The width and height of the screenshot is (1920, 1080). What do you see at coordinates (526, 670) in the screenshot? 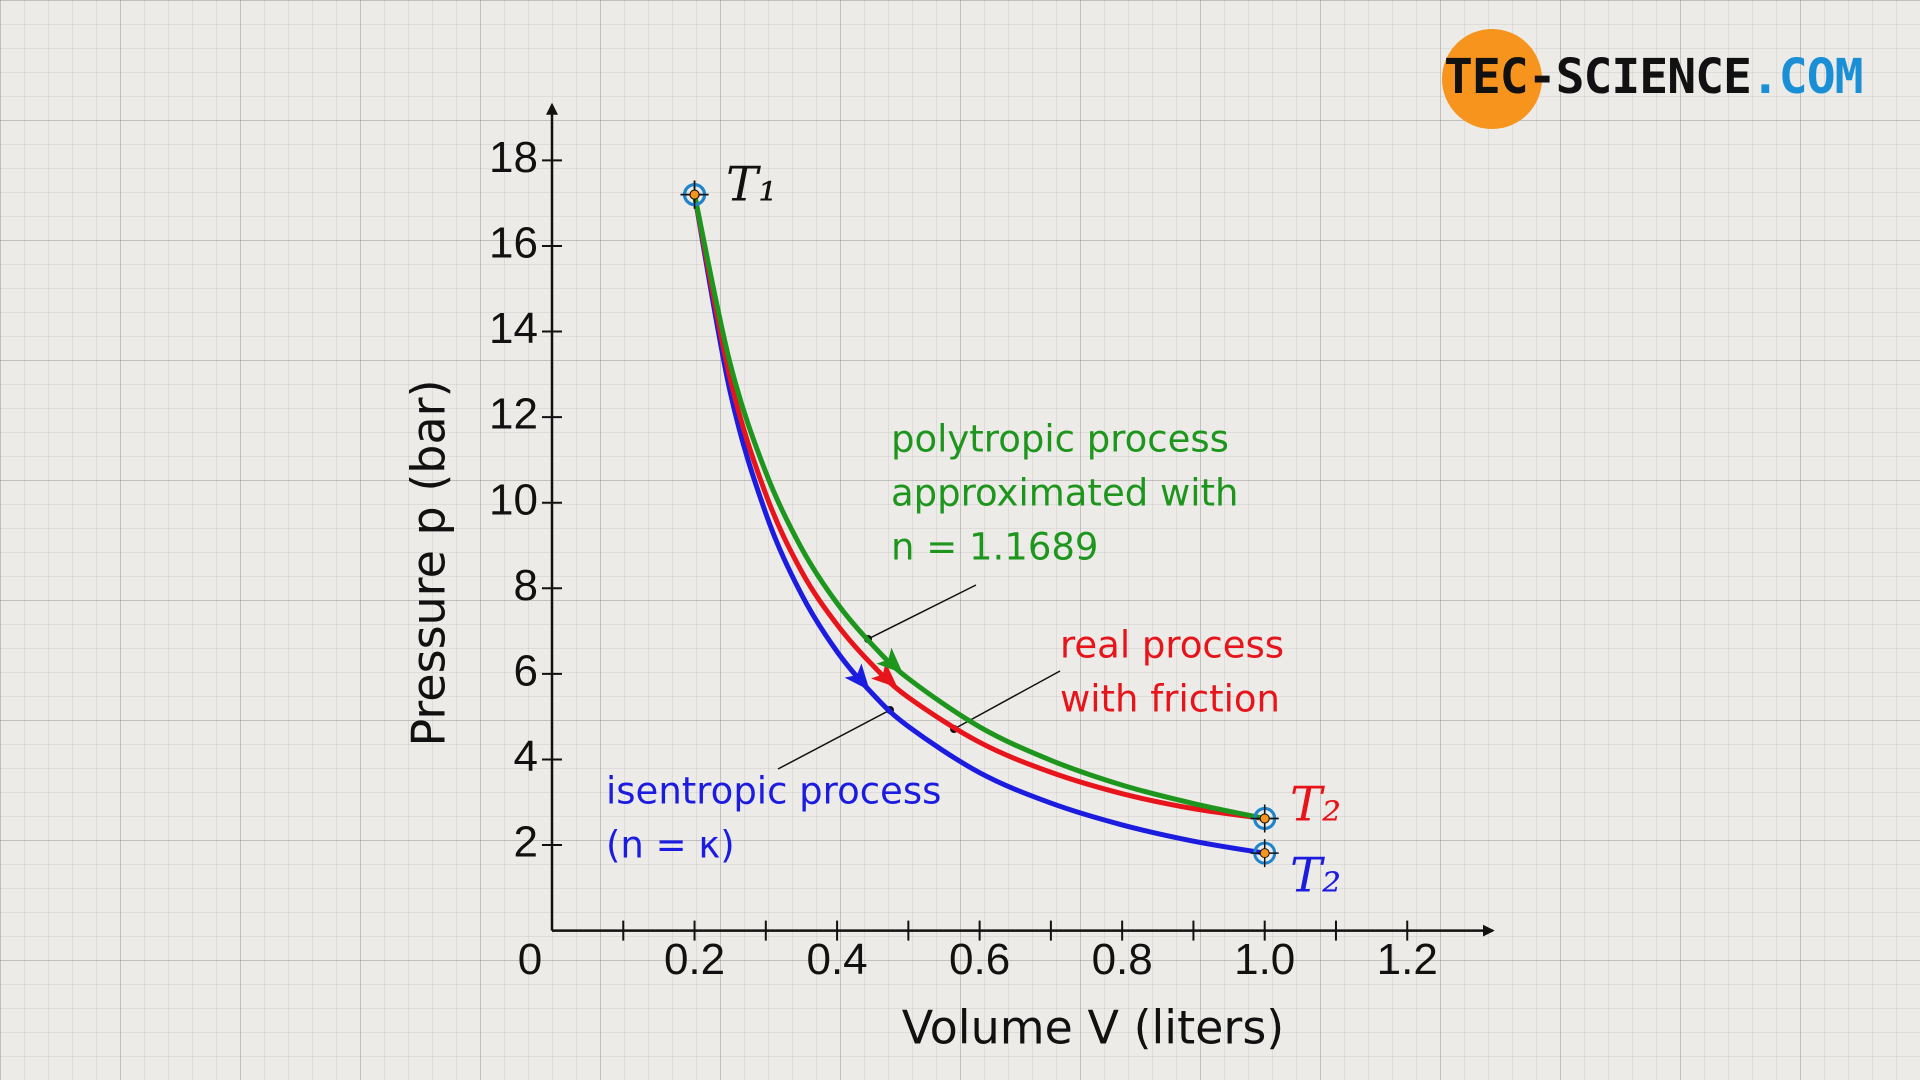
I see `y-tick-label: 6` at bounding box center [526, 670].